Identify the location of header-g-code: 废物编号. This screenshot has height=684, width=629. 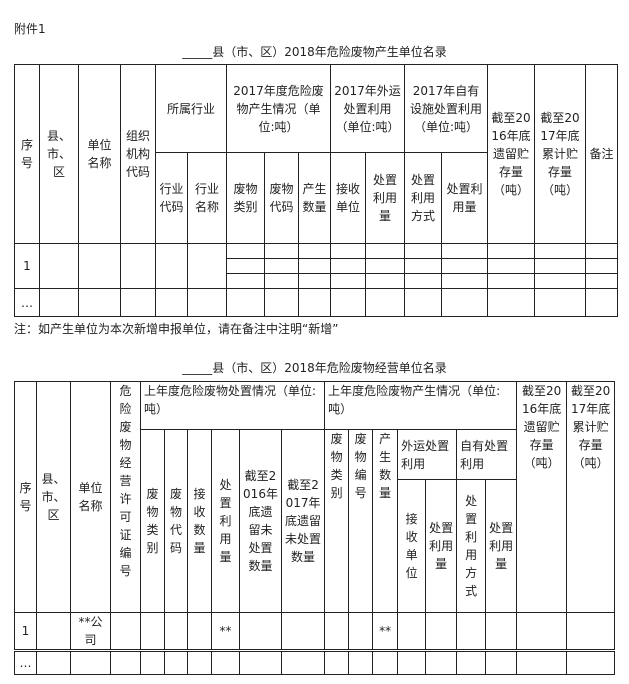
(361, 521).